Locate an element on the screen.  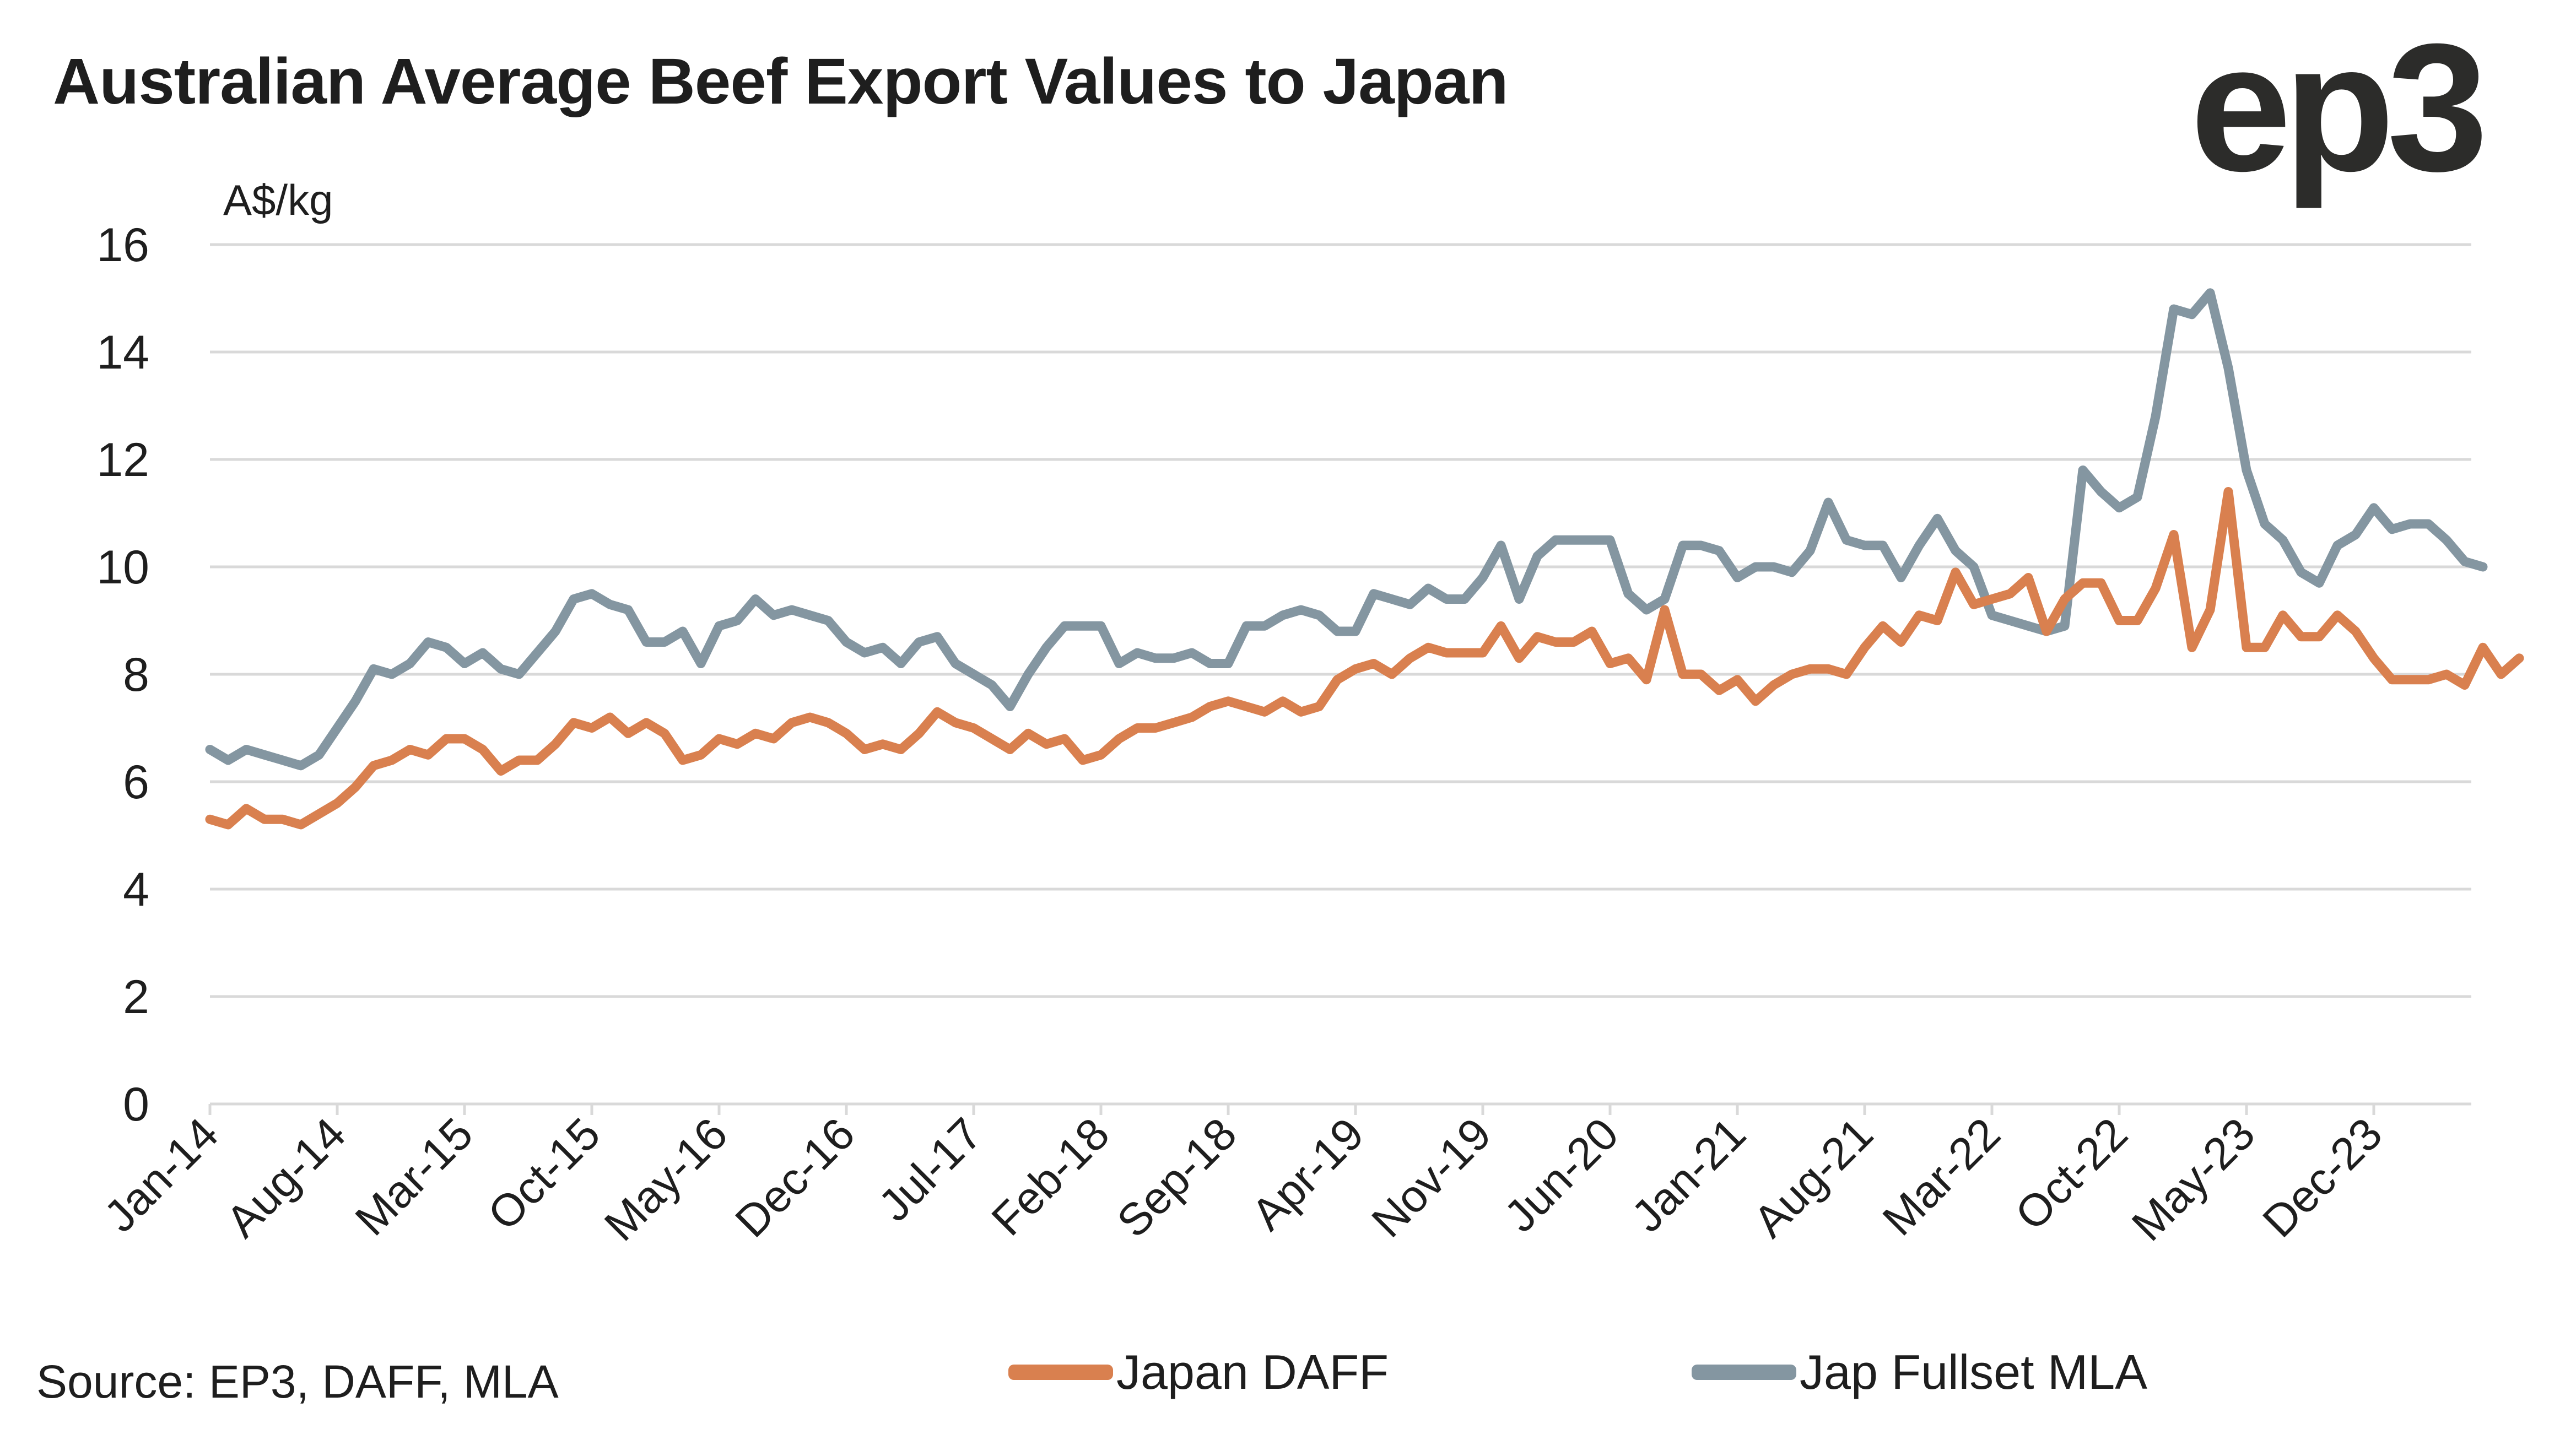
x-tick-label: Dec-23 is located at coordinates (2322, 1177).